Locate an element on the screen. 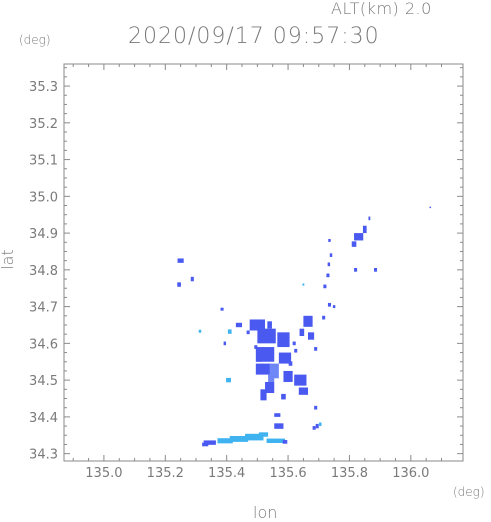 The height and width of the screenshot is (522, 491). y-tick-label: 35.0 is located at coordinates (43, 197).